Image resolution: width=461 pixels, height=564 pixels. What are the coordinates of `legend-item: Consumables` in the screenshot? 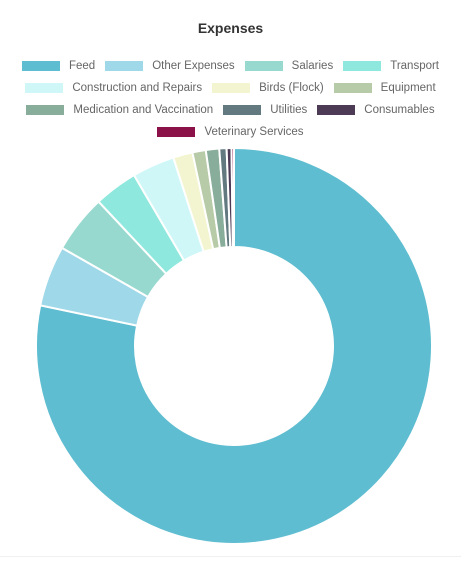 It's located at (376, 110).